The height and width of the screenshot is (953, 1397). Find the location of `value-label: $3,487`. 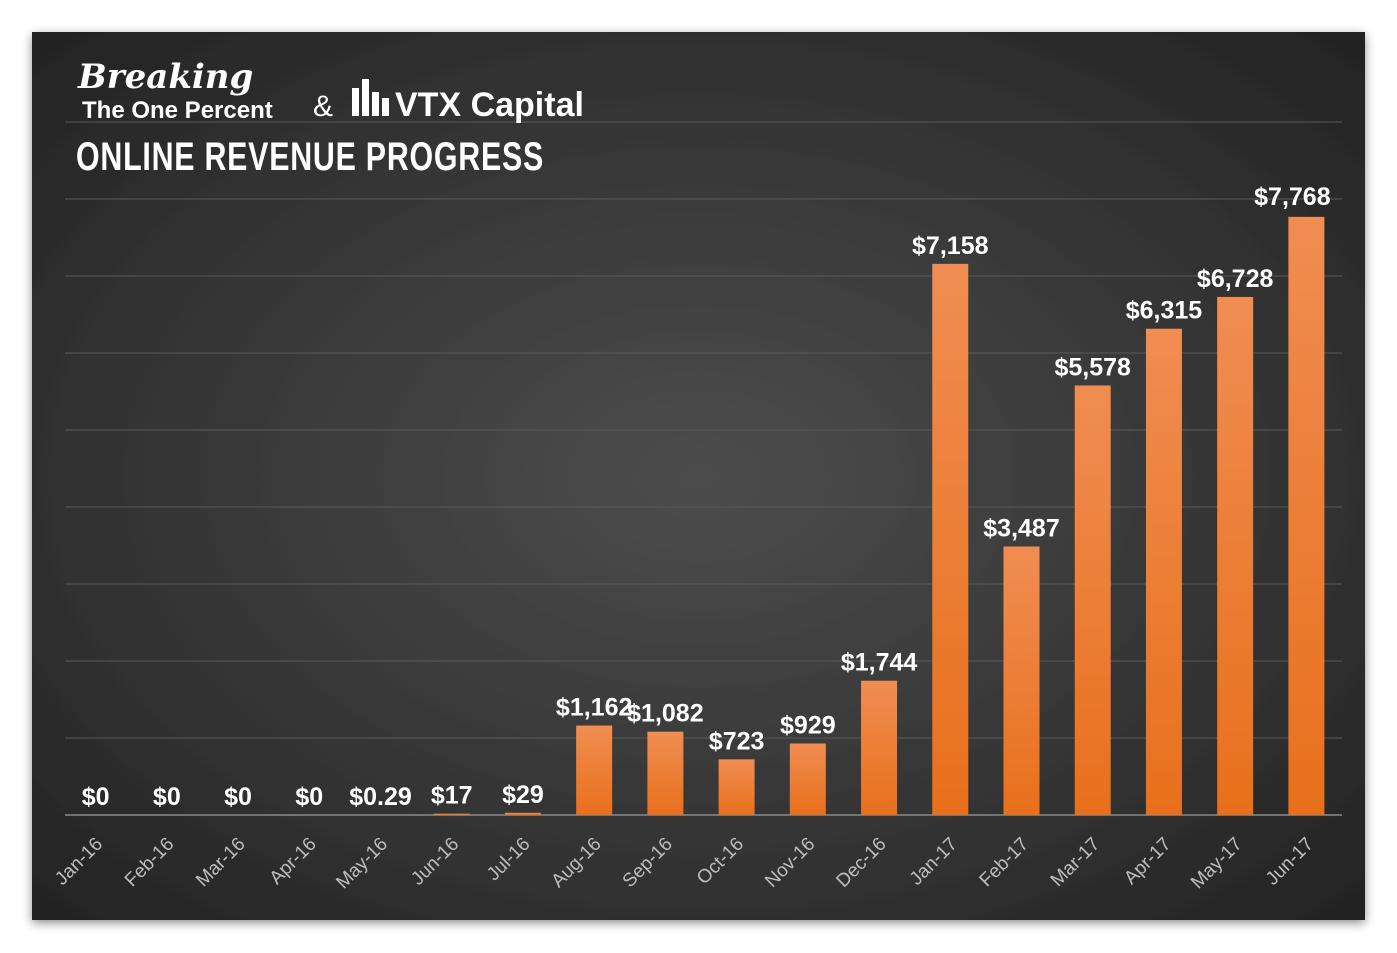

value-label: $3,487 is located at coordinates (1021, 529).